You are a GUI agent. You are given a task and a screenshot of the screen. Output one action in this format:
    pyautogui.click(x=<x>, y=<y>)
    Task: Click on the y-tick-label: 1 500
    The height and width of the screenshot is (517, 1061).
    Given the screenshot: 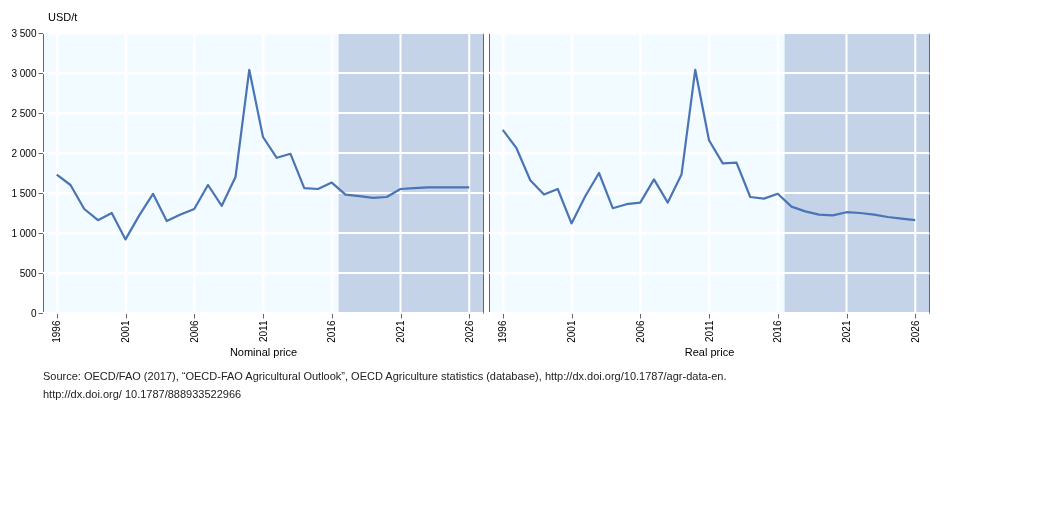 What is the action you would take?
    pyautogui.click(x=24, y=193)
    